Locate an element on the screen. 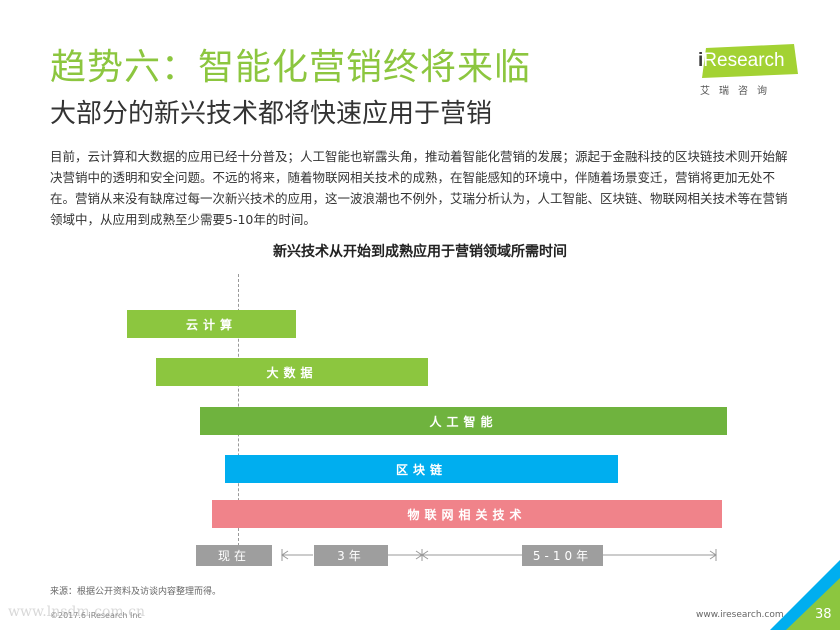 This screenshot has width=840, height=630. timeline-5-10-years: 5-10年 is located at coordinates (562, 555).